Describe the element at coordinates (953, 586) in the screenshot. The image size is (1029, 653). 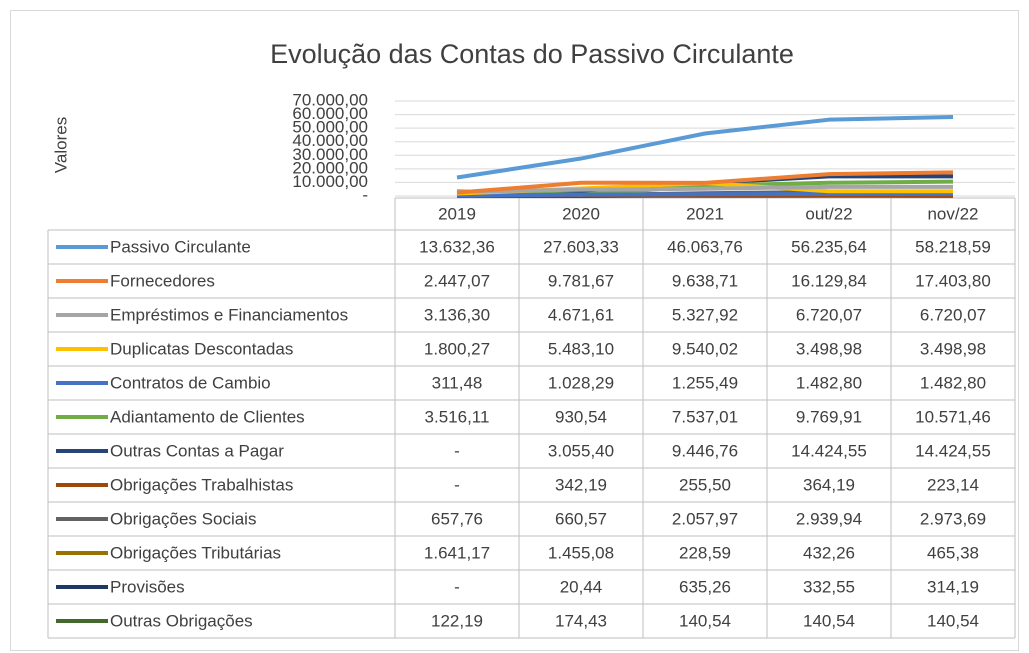
I see `table-value: 314,19` at that location.